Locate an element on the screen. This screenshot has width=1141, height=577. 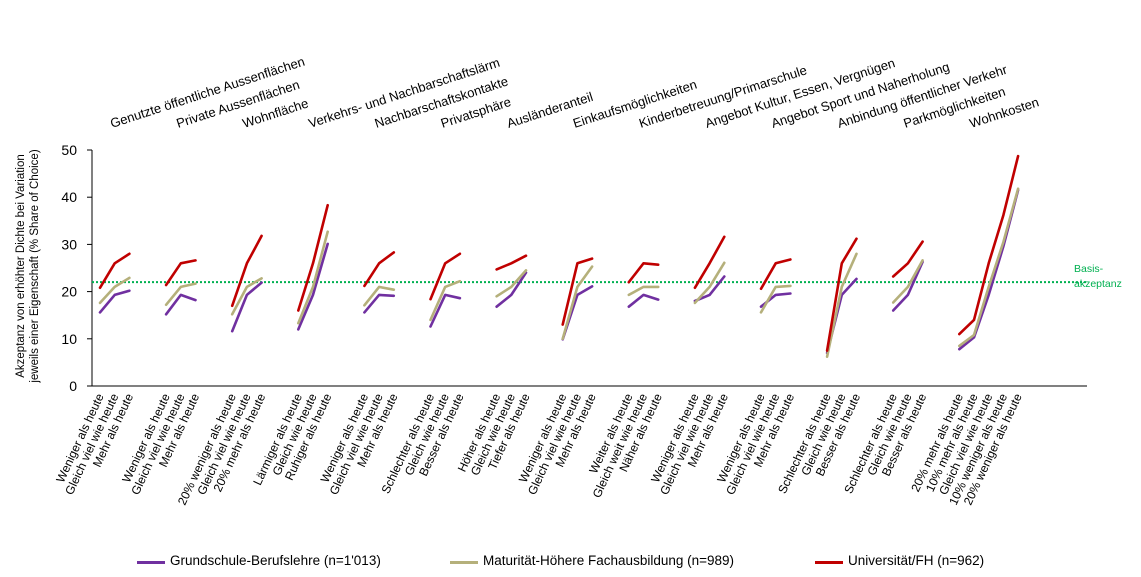
y-tick-label: 0 is located at coordinates (73, 386).